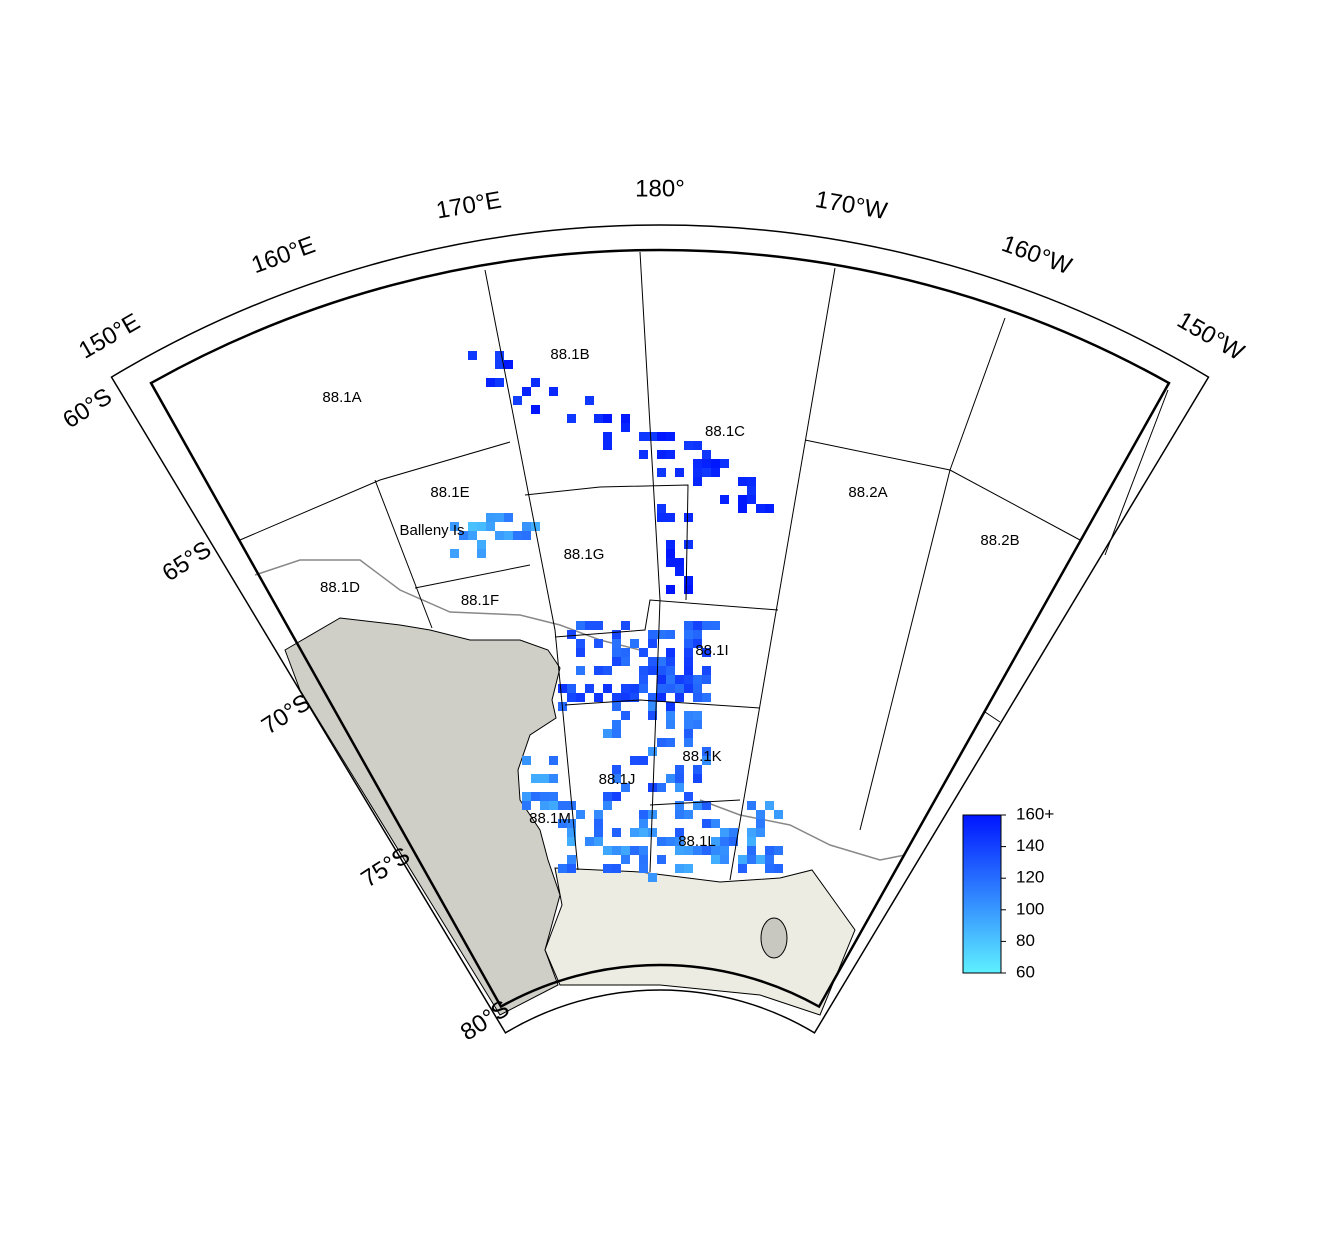 The image size is (1322, 1234). What do you see at coordinates (1008, 892) in the screenshot?
I see `legend: 60 80 100 120 140 160+` at bounding box center [1008, 892].